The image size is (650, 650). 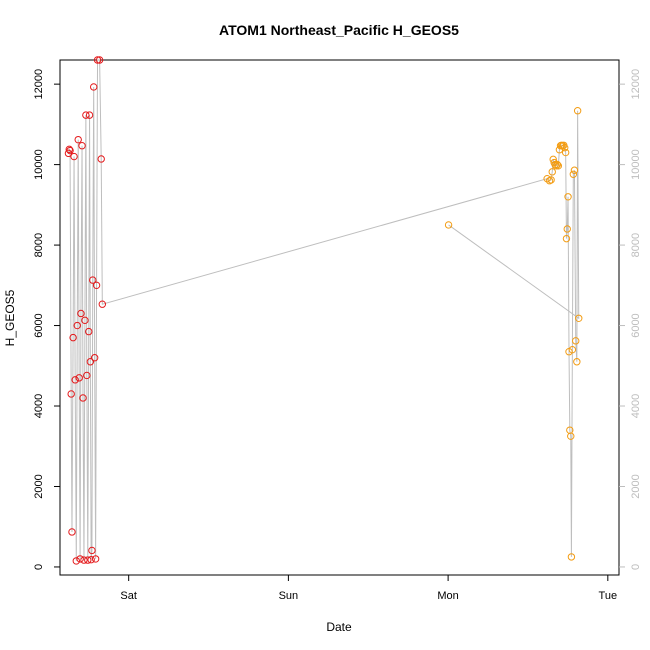 I want to click on y-axis-right: 0 2000 4000 6000 8000 10000 12000, so click(x=630, y=319).